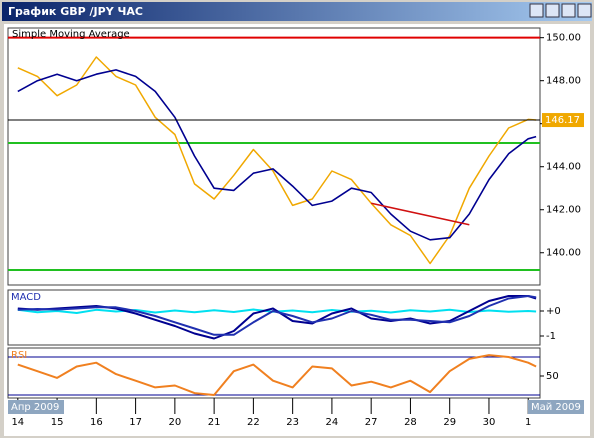 The image size is (594, 438). Describe the element at coordinates (410, 422) in the screenshot. I see `x-tick-label: 28` at that location.